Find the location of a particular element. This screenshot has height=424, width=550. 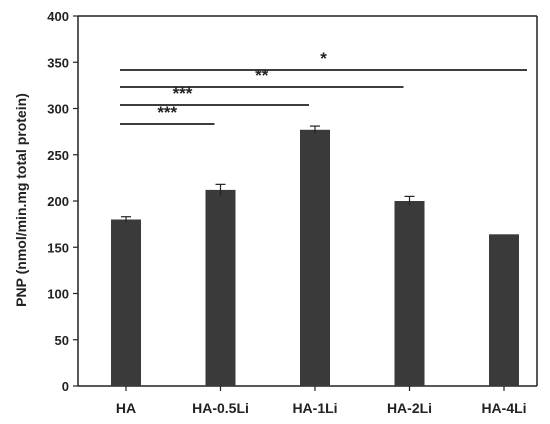

x-tick-label: HA-2Li is located at coordinates (409, 408).